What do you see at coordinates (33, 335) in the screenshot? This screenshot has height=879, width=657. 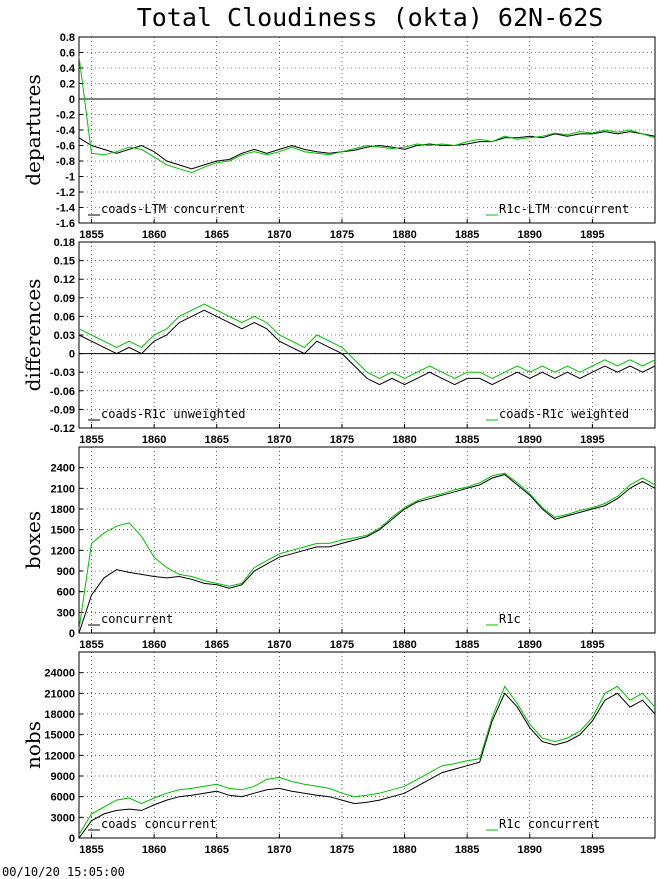 I see `differences-ylabel: differences` at bounding box center [33, 335].